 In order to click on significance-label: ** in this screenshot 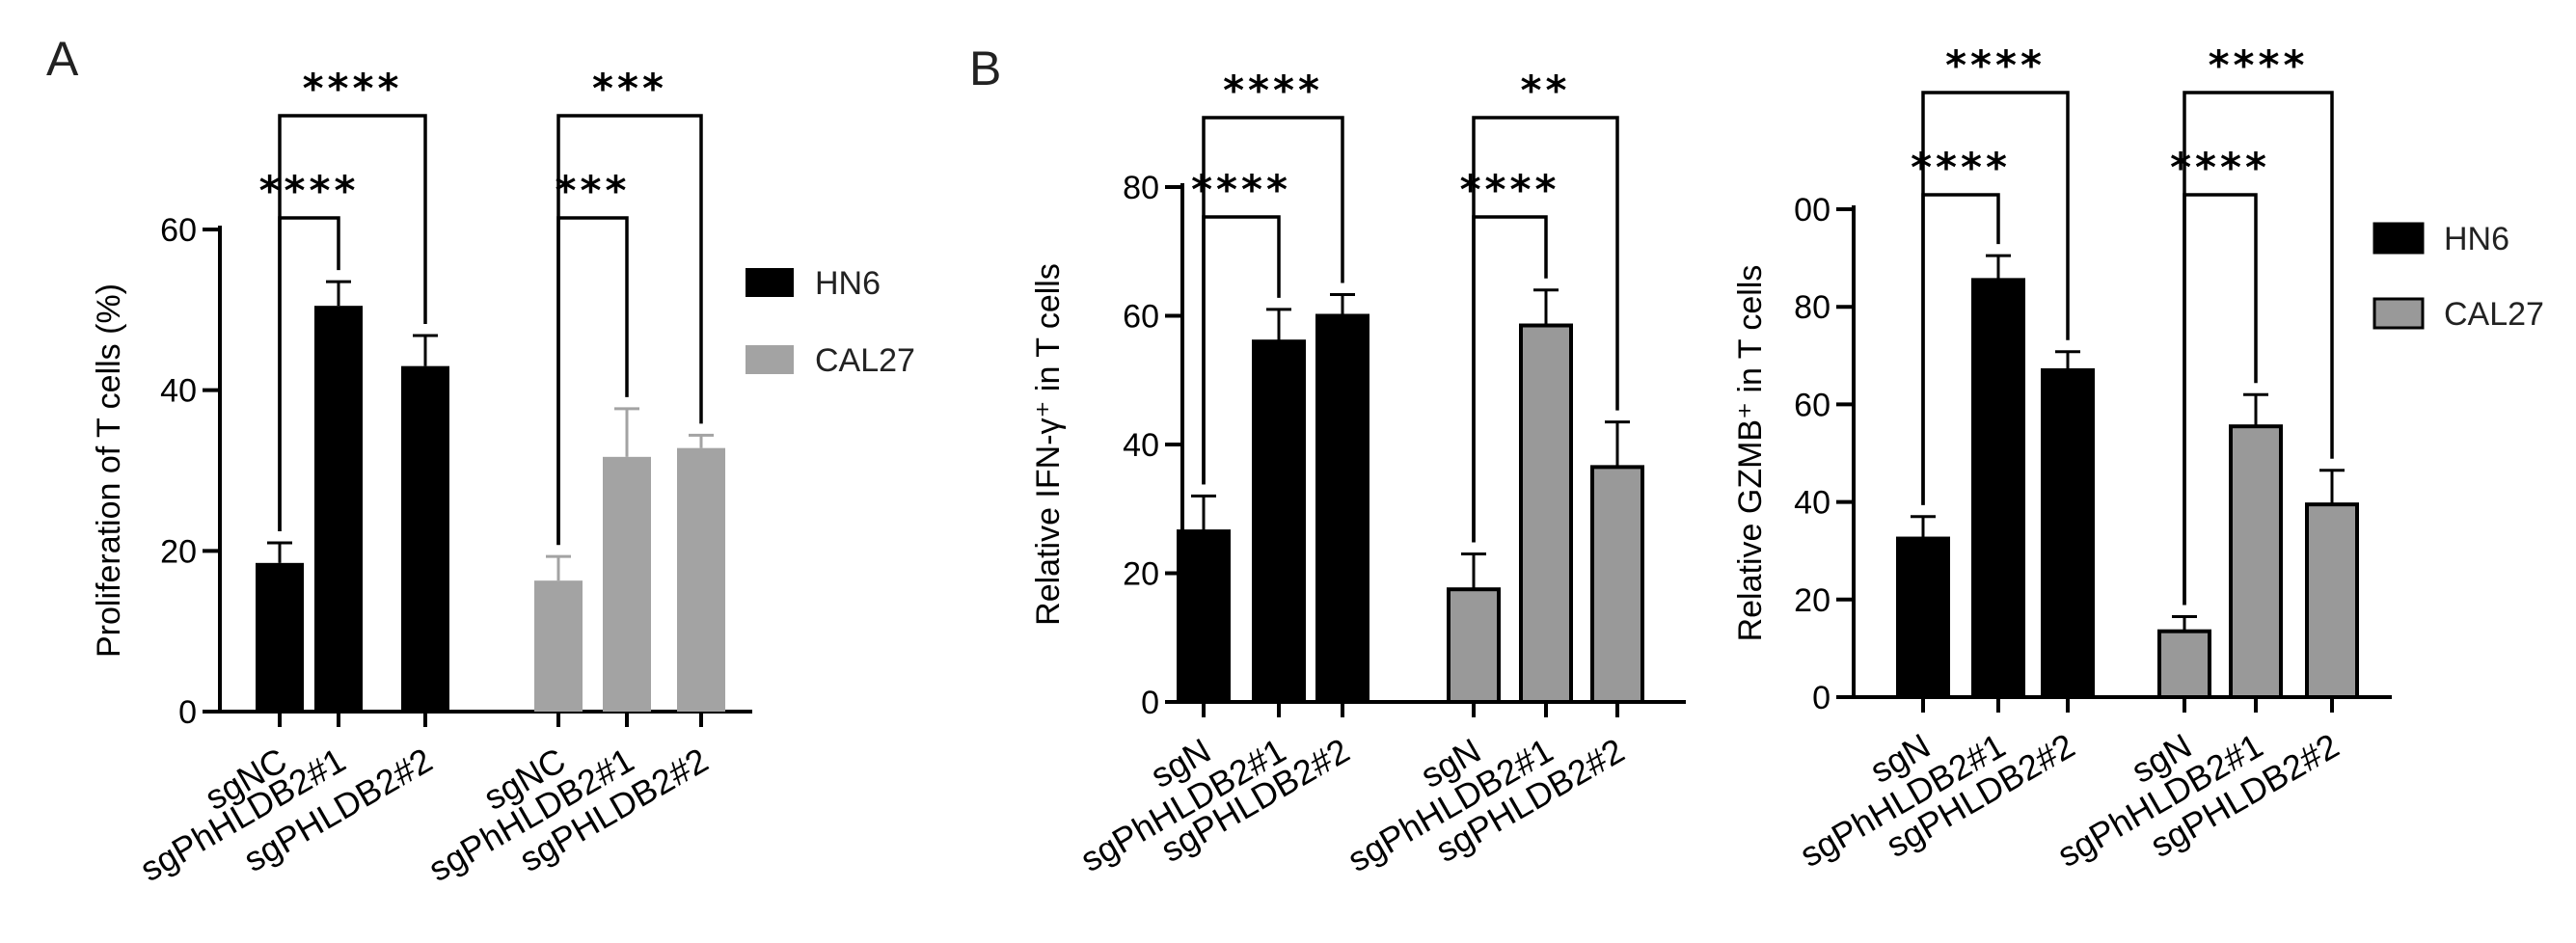, I will do `click(1546, 91)`.